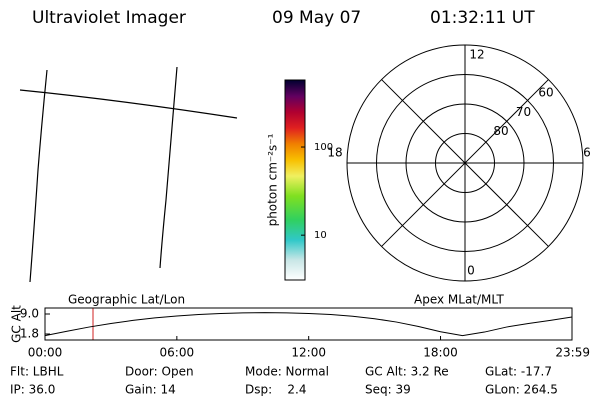 Image resolution: width=600 pixels, height=400 pixels. Describe the element at coordinates (287, 372) in the screenshot. I see `status-field: Mode: Normal` at that location.